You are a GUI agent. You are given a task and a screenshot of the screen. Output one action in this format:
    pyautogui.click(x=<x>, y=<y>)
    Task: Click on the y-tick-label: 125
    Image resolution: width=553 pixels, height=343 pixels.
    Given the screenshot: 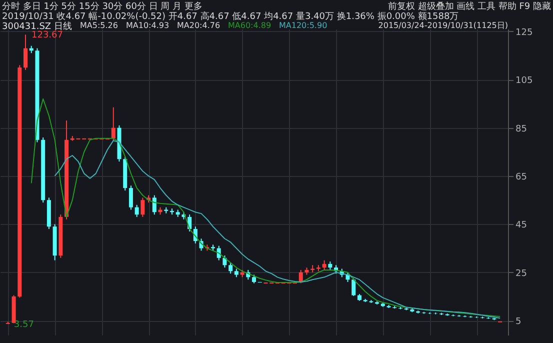 What is the action you would take?
    pyautogui.click(x=524, y=33)
    